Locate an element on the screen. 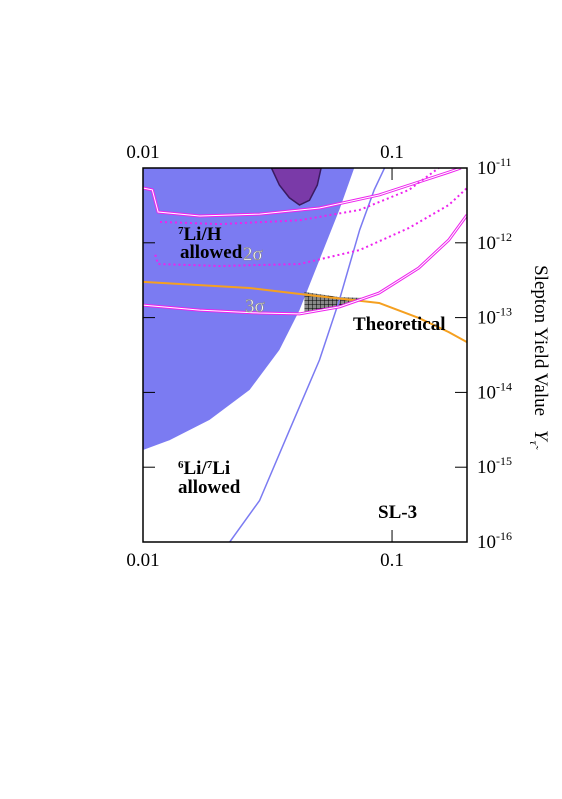 The image size is (562, 799). y-tick-label: 10-16 is located at coordinates (494, 541).